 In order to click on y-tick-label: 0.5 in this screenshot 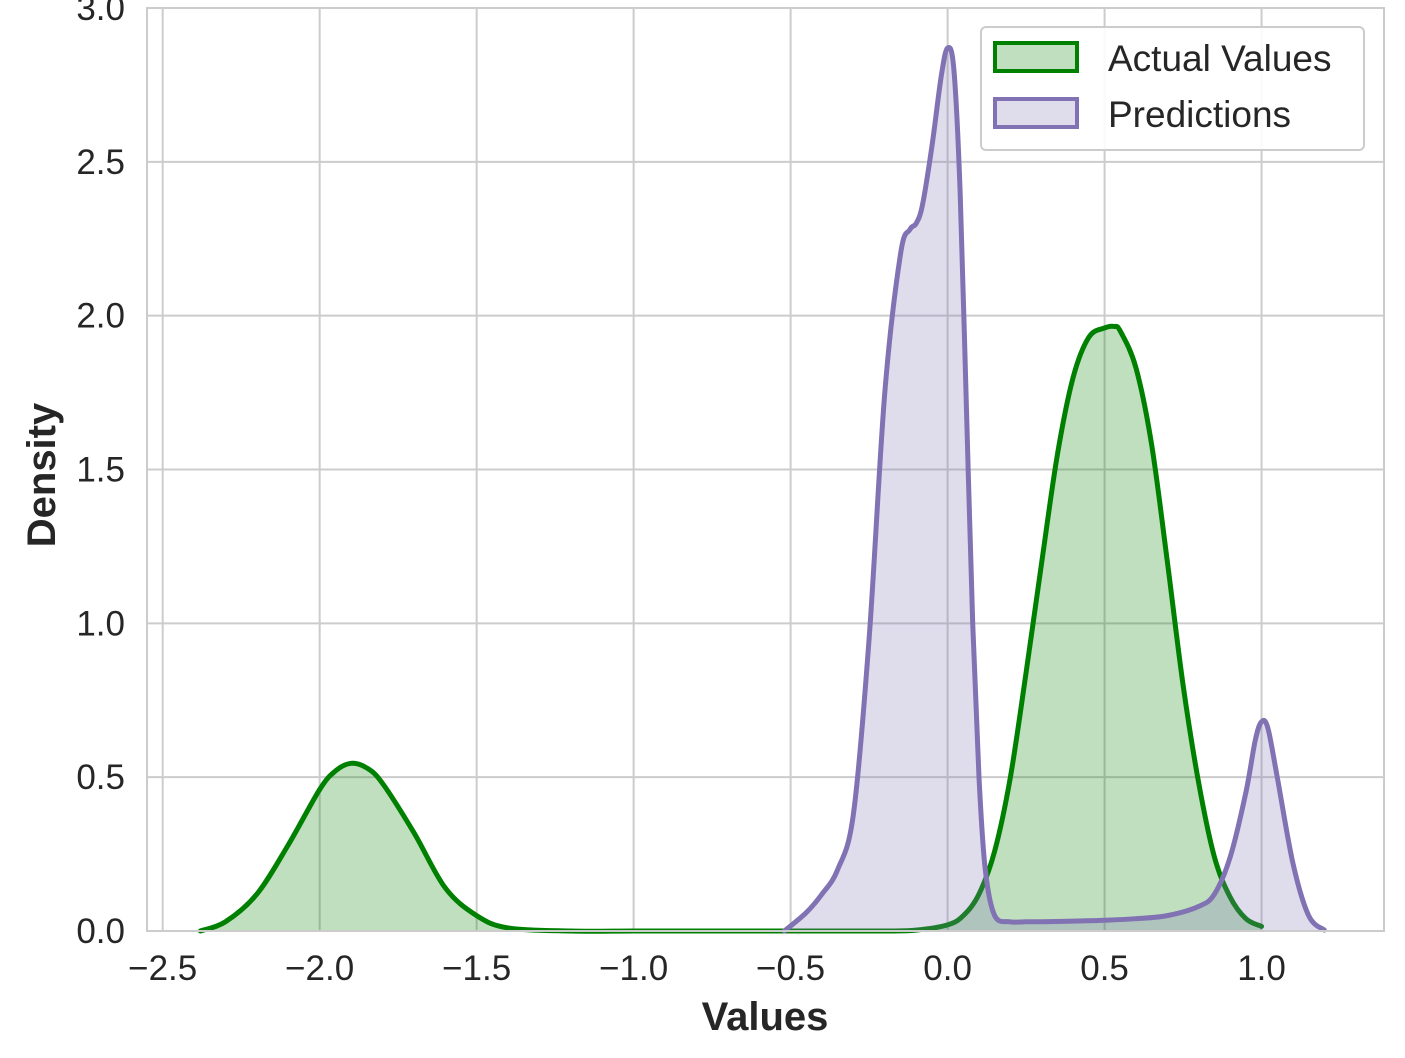, I will do `click(100, 777)`.